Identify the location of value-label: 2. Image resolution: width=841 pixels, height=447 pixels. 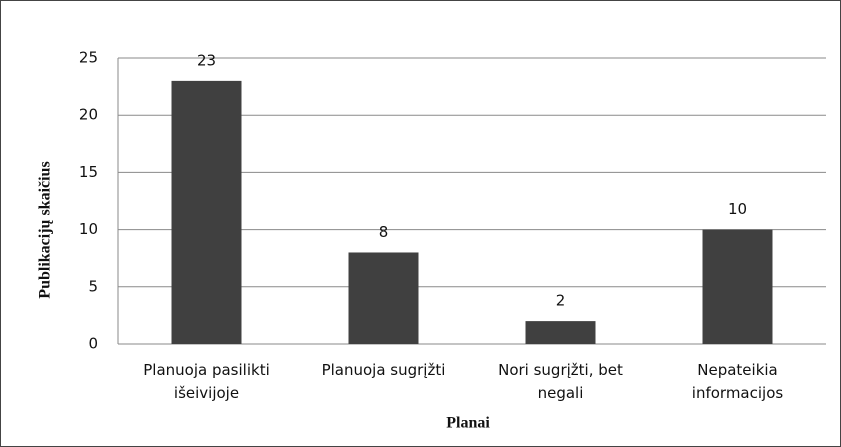
(561, 301).